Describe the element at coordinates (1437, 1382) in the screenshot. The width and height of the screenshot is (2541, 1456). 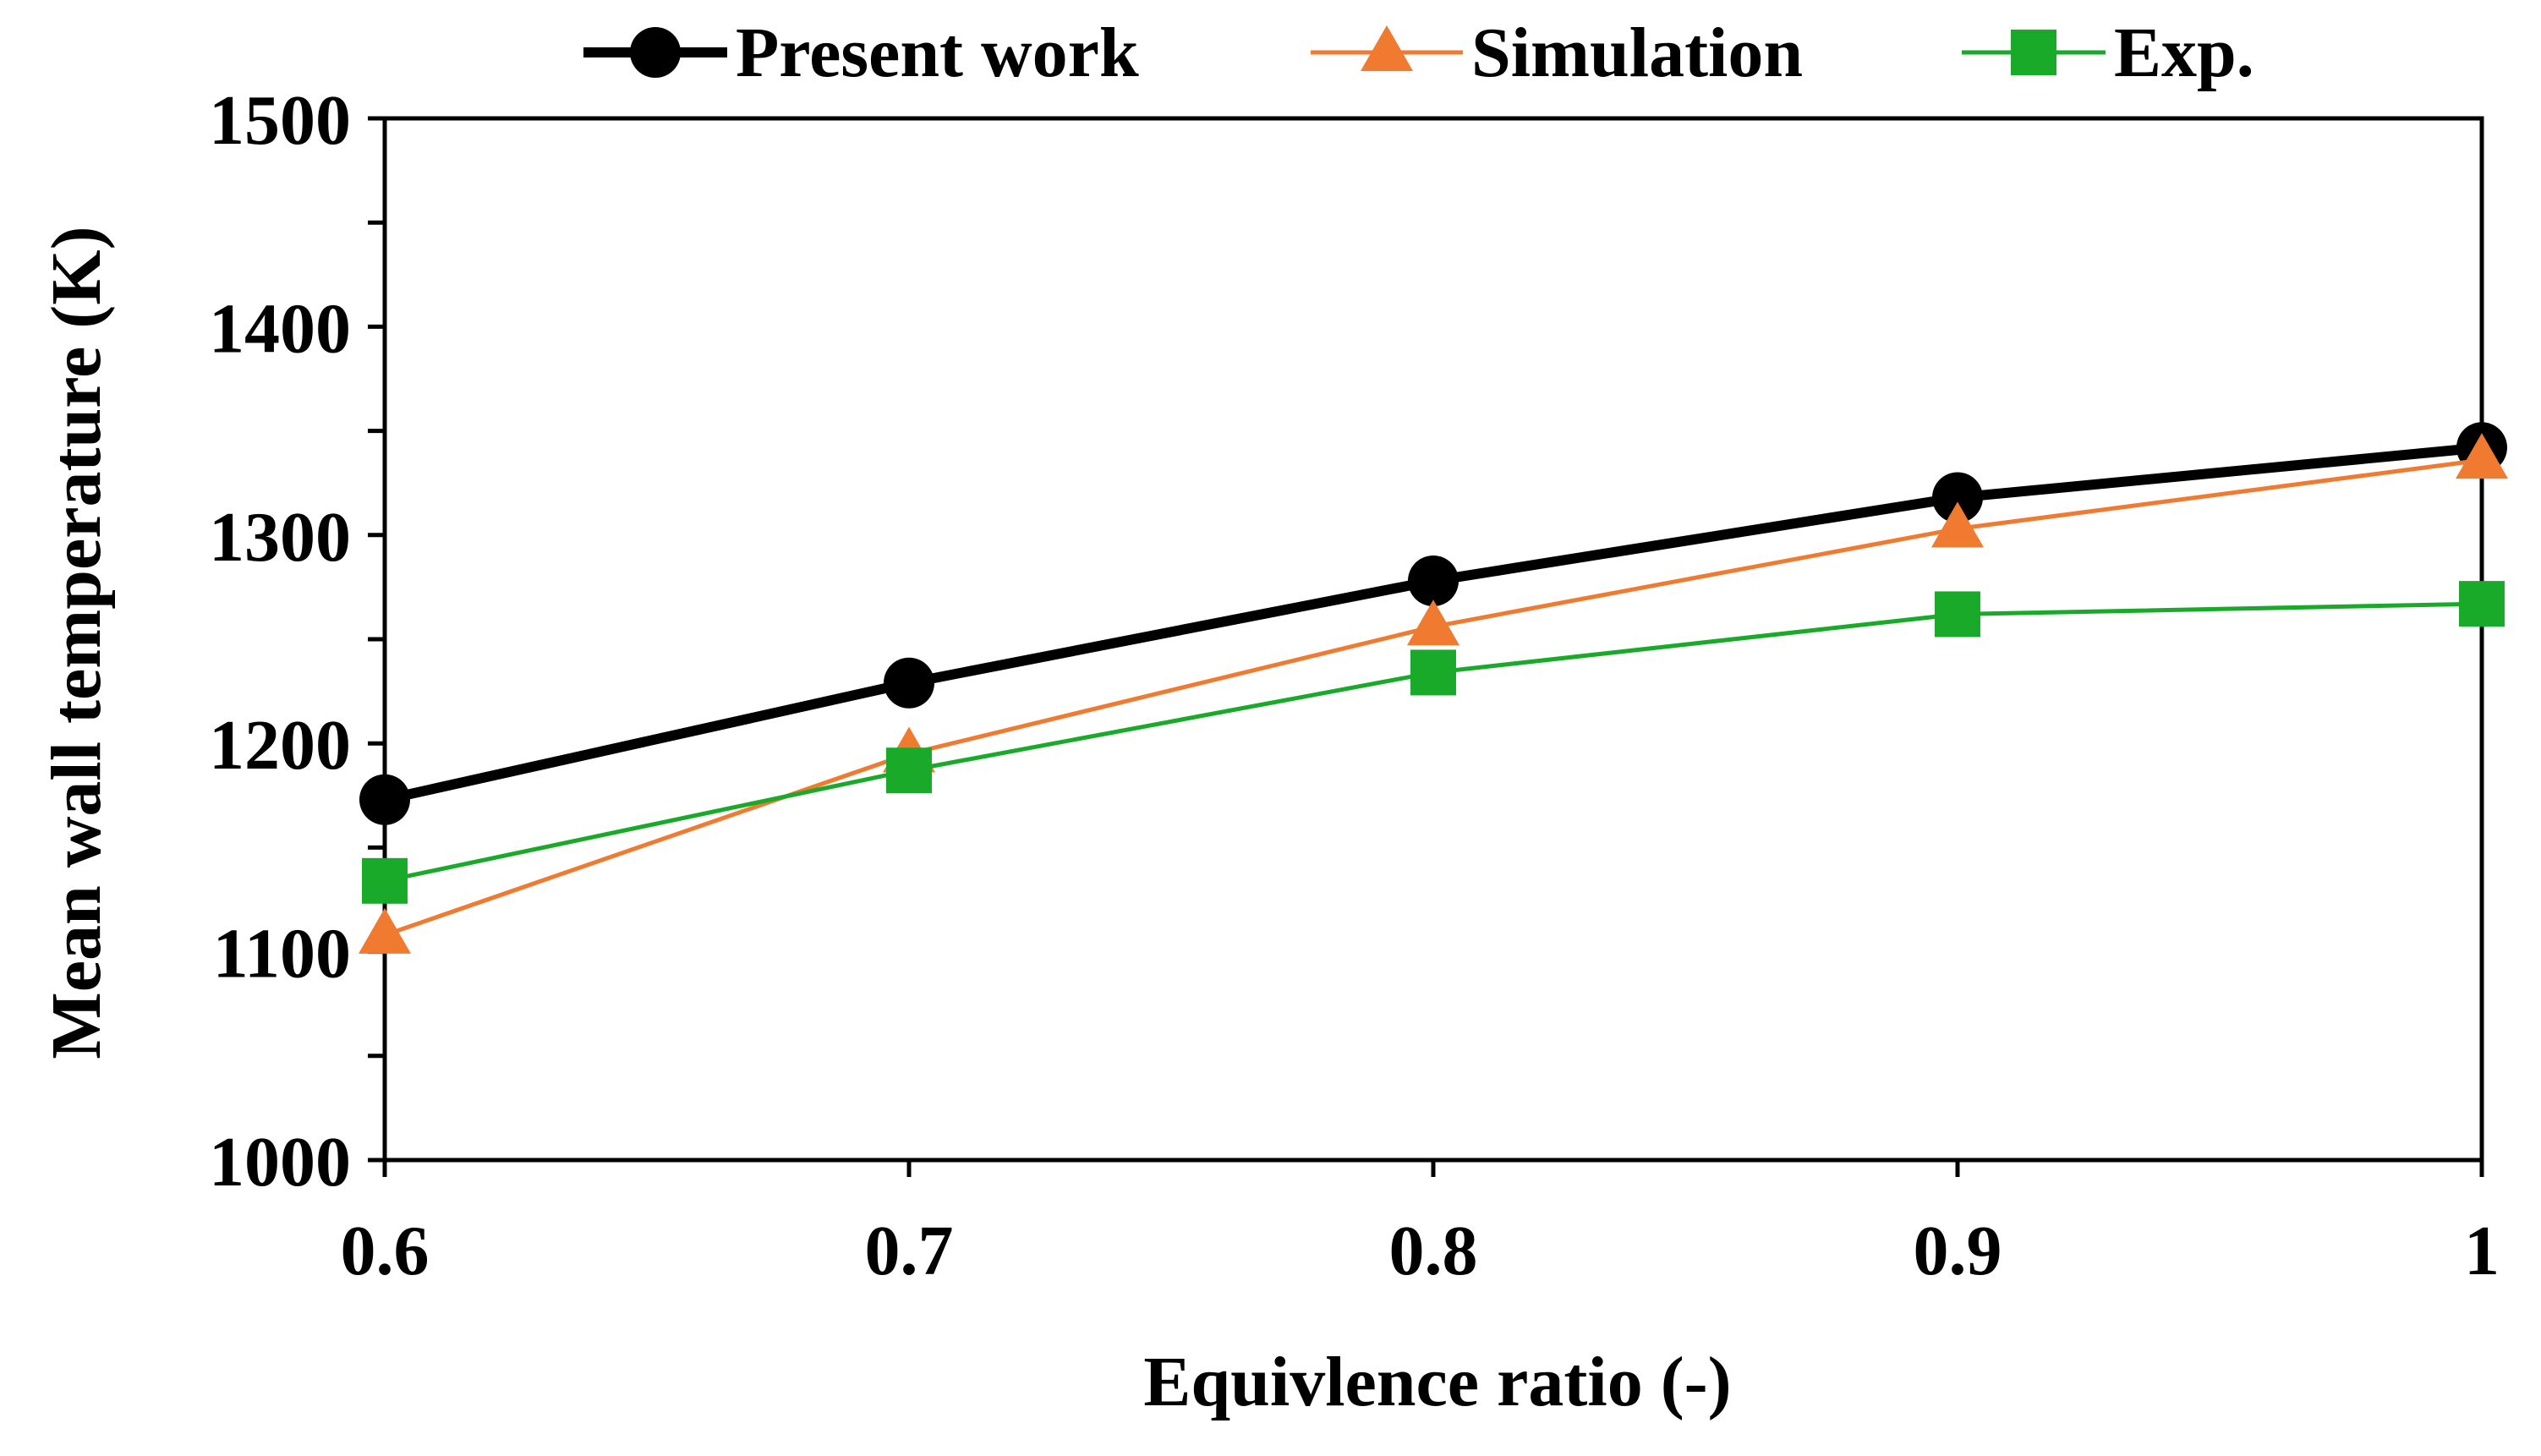
I see `x-axis-label: Equivlence ratio (-)` at that location.